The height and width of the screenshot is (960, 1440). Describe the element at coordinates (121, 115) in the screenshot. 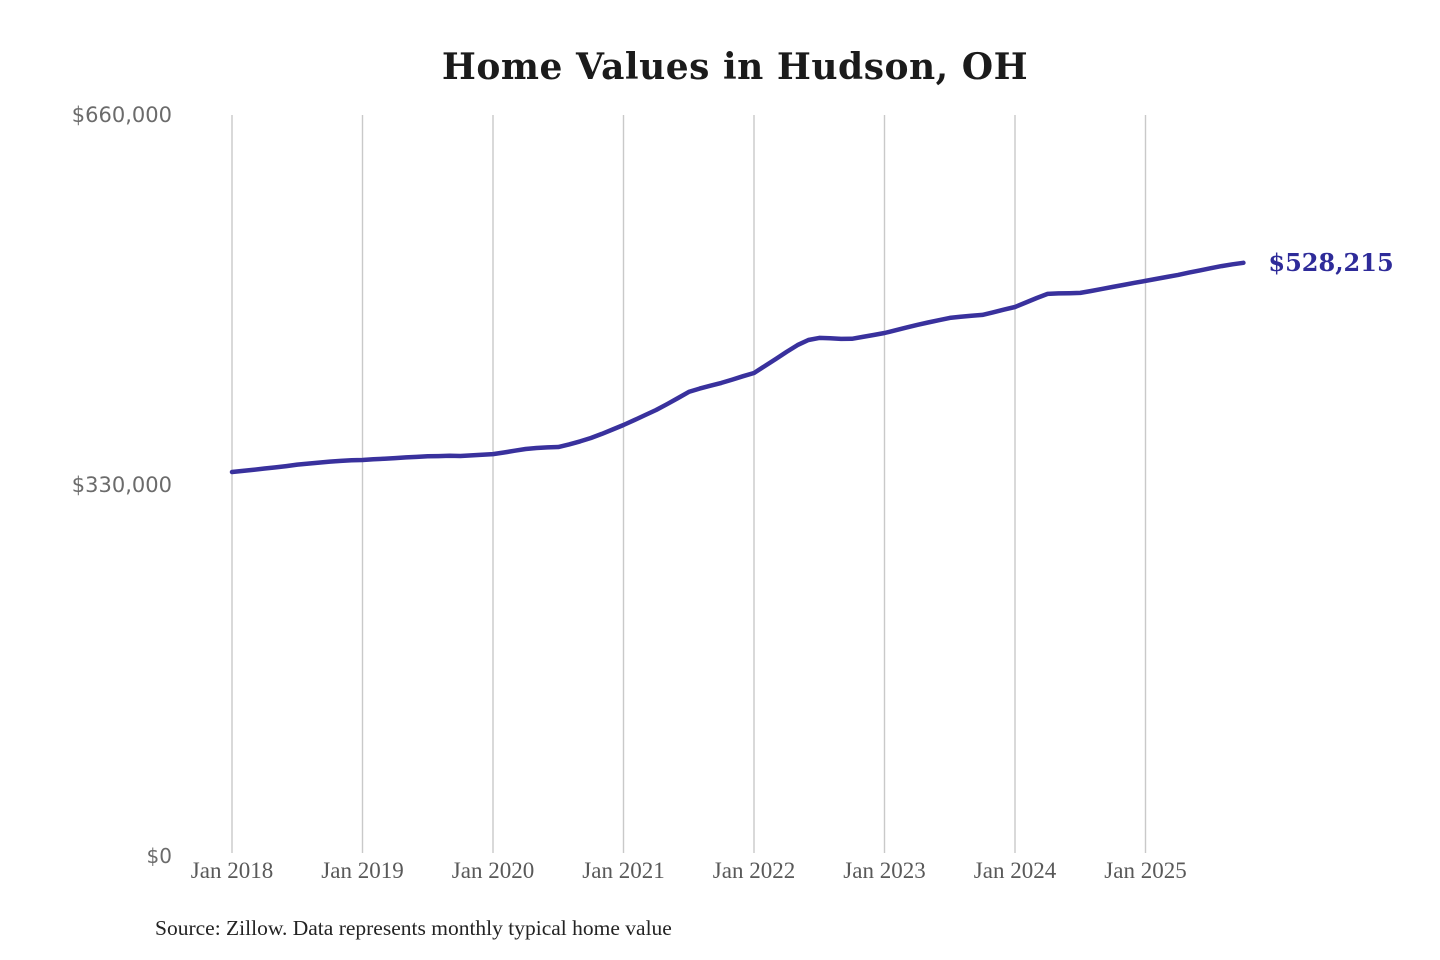

I see `y-axis-label-660000: $660,000` at that location.